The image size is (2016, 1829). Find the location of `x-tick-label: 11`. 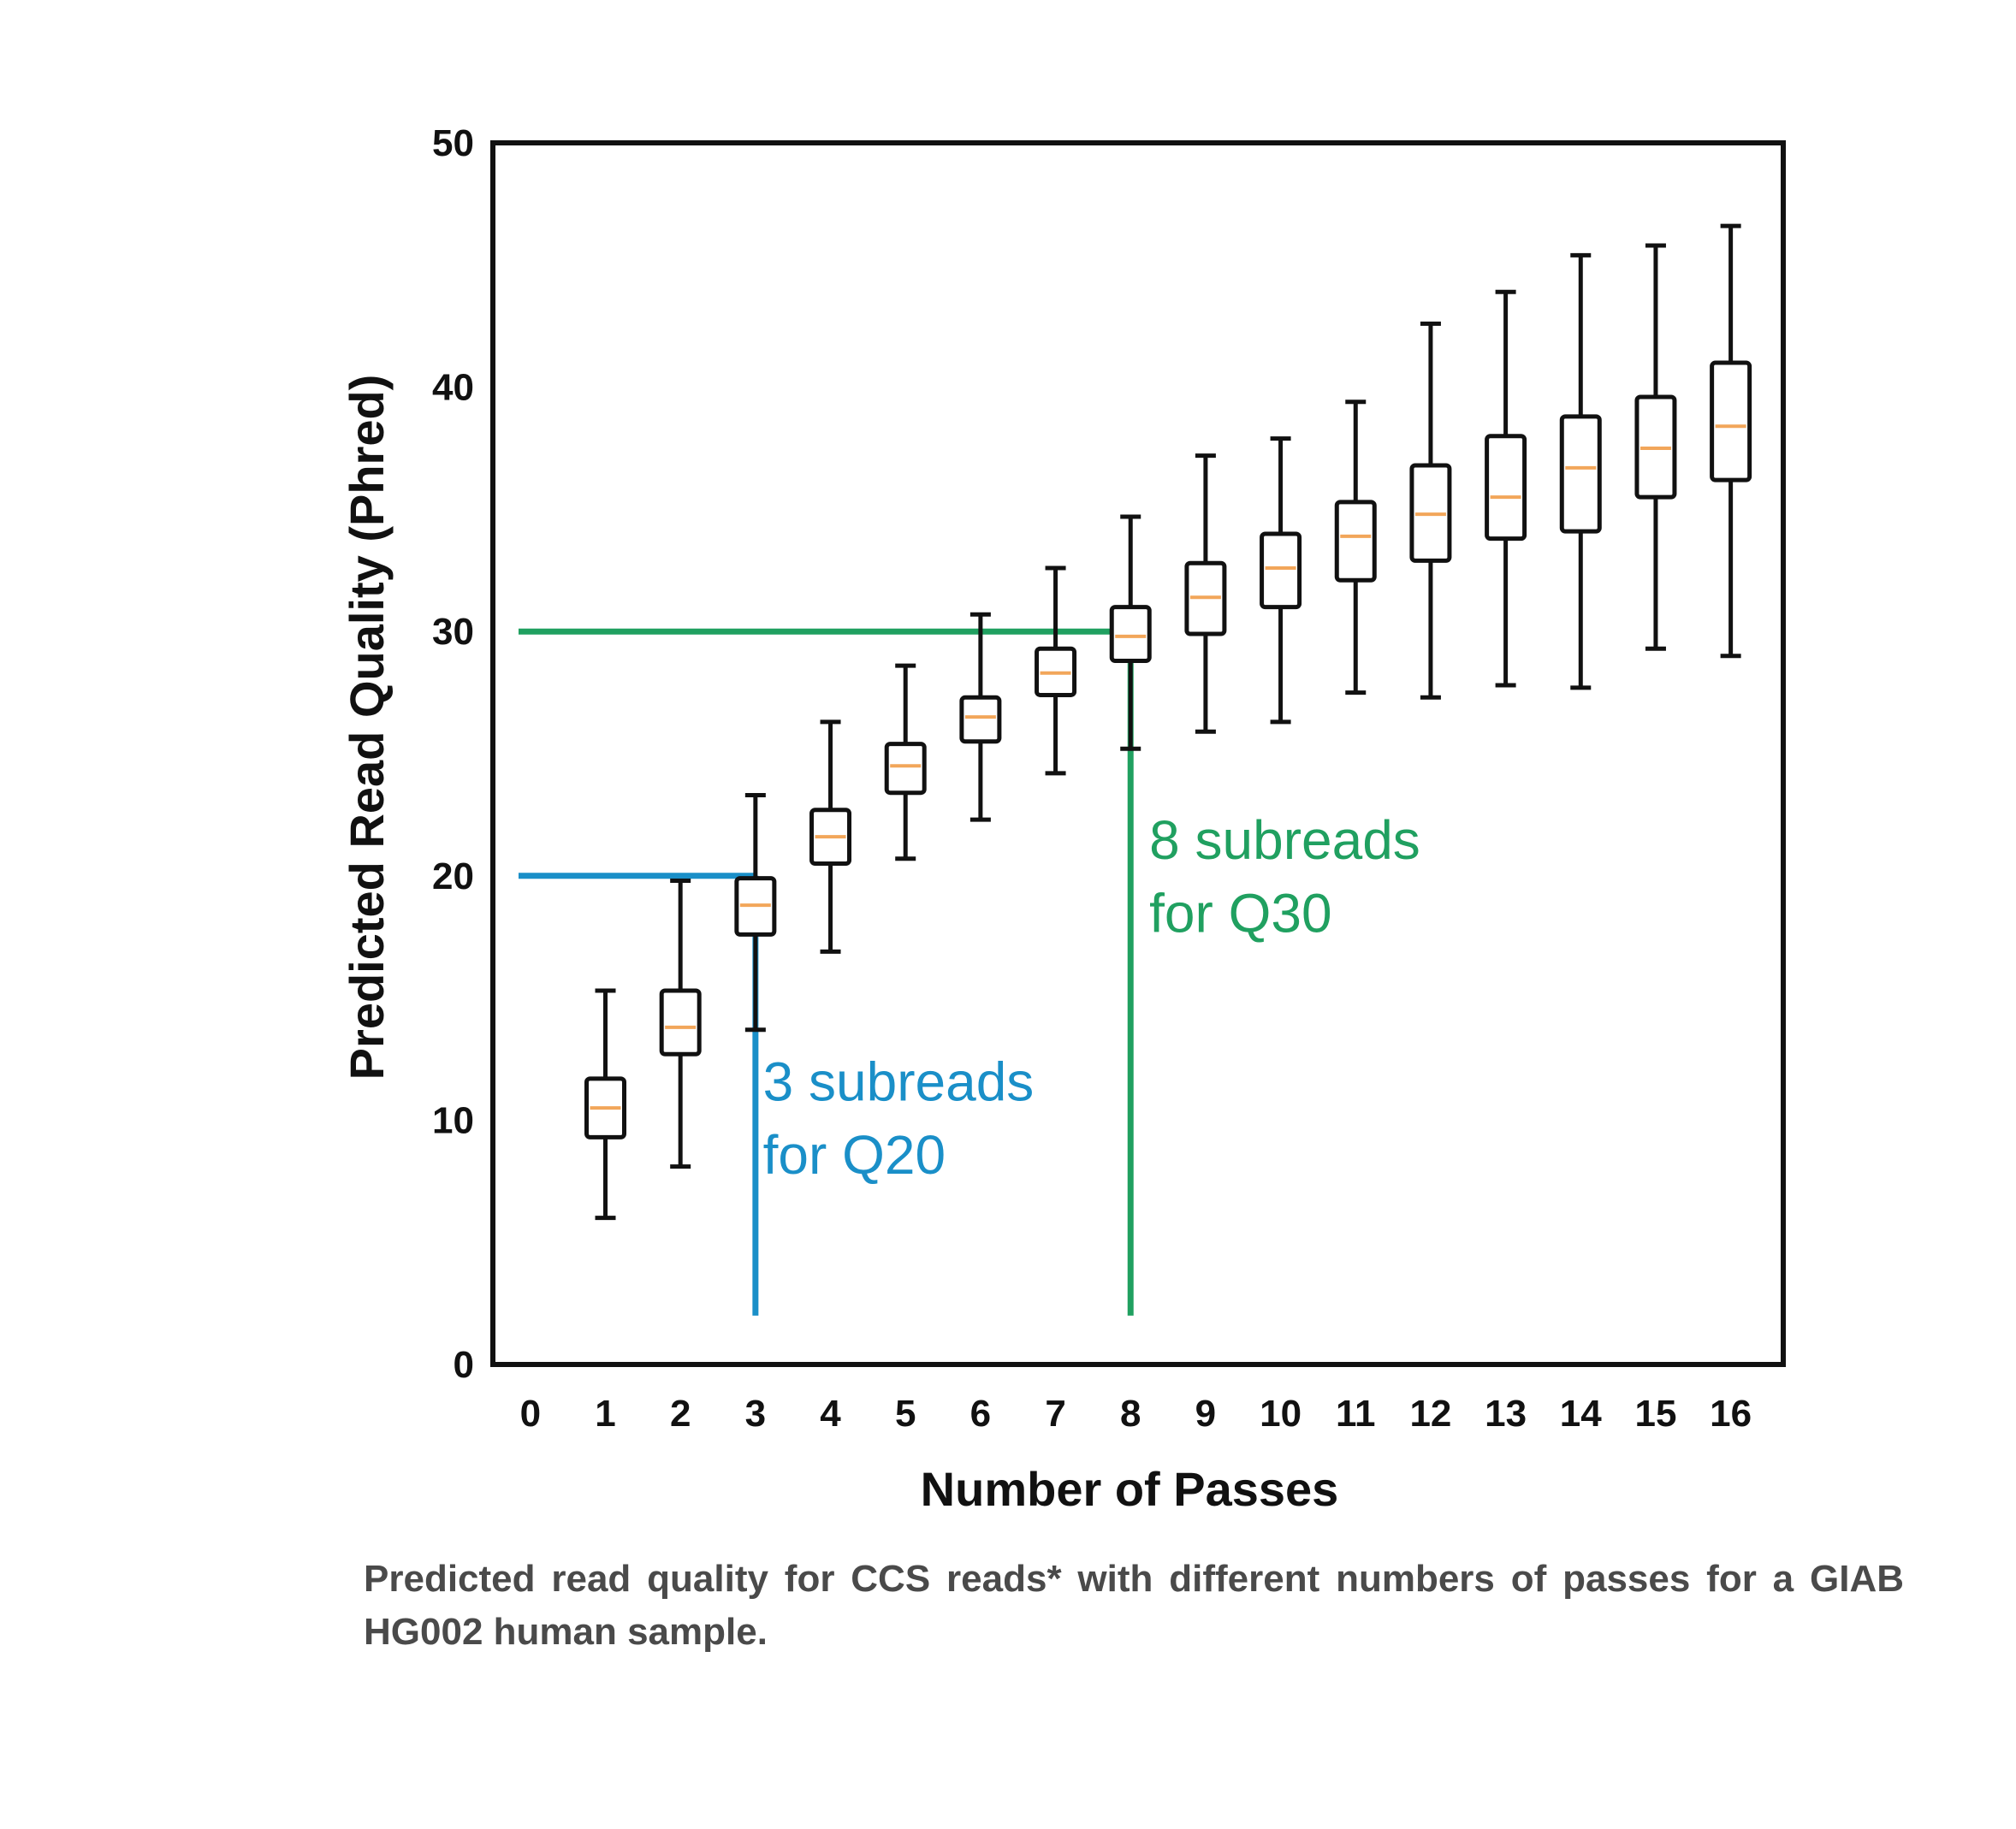

x-tick-label: 11 is located at coordinates (1356, 1414).